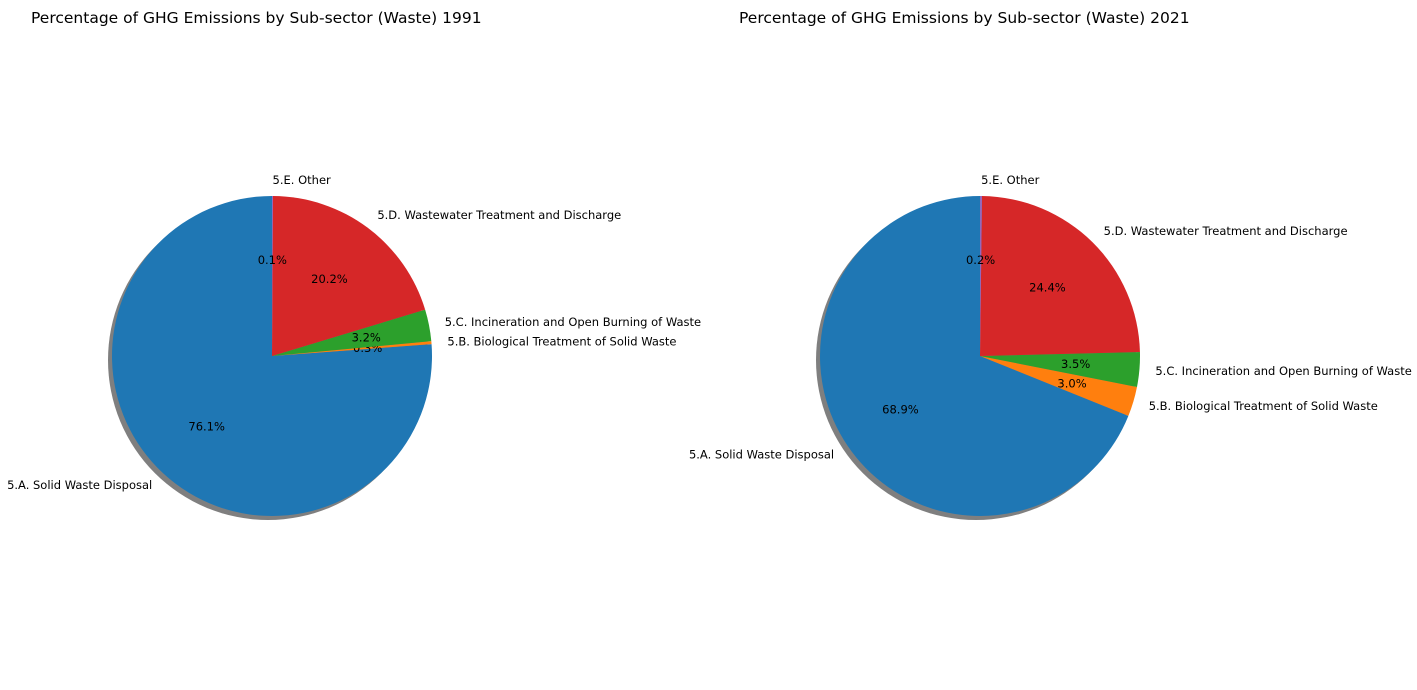 This screenshot has height=690, width=1417. I want to click on pie-category-label-2021-5-a-solid-waste-disposal: 5.A. Solid Waste Disposal, so click(761, 454).